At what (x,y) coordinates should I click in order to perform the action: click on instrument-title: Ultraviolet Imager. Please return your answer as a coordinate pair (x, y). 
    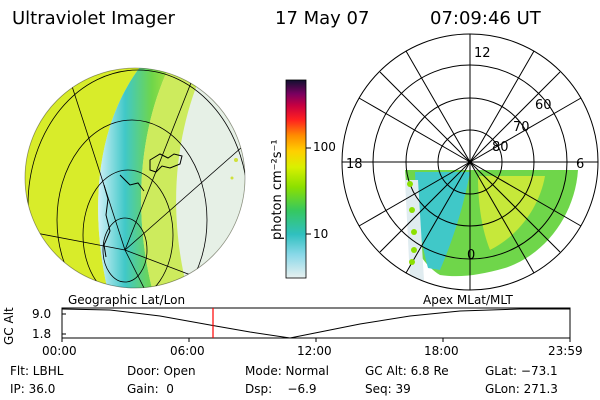
    Looking at the image, I should click on (93, 18).